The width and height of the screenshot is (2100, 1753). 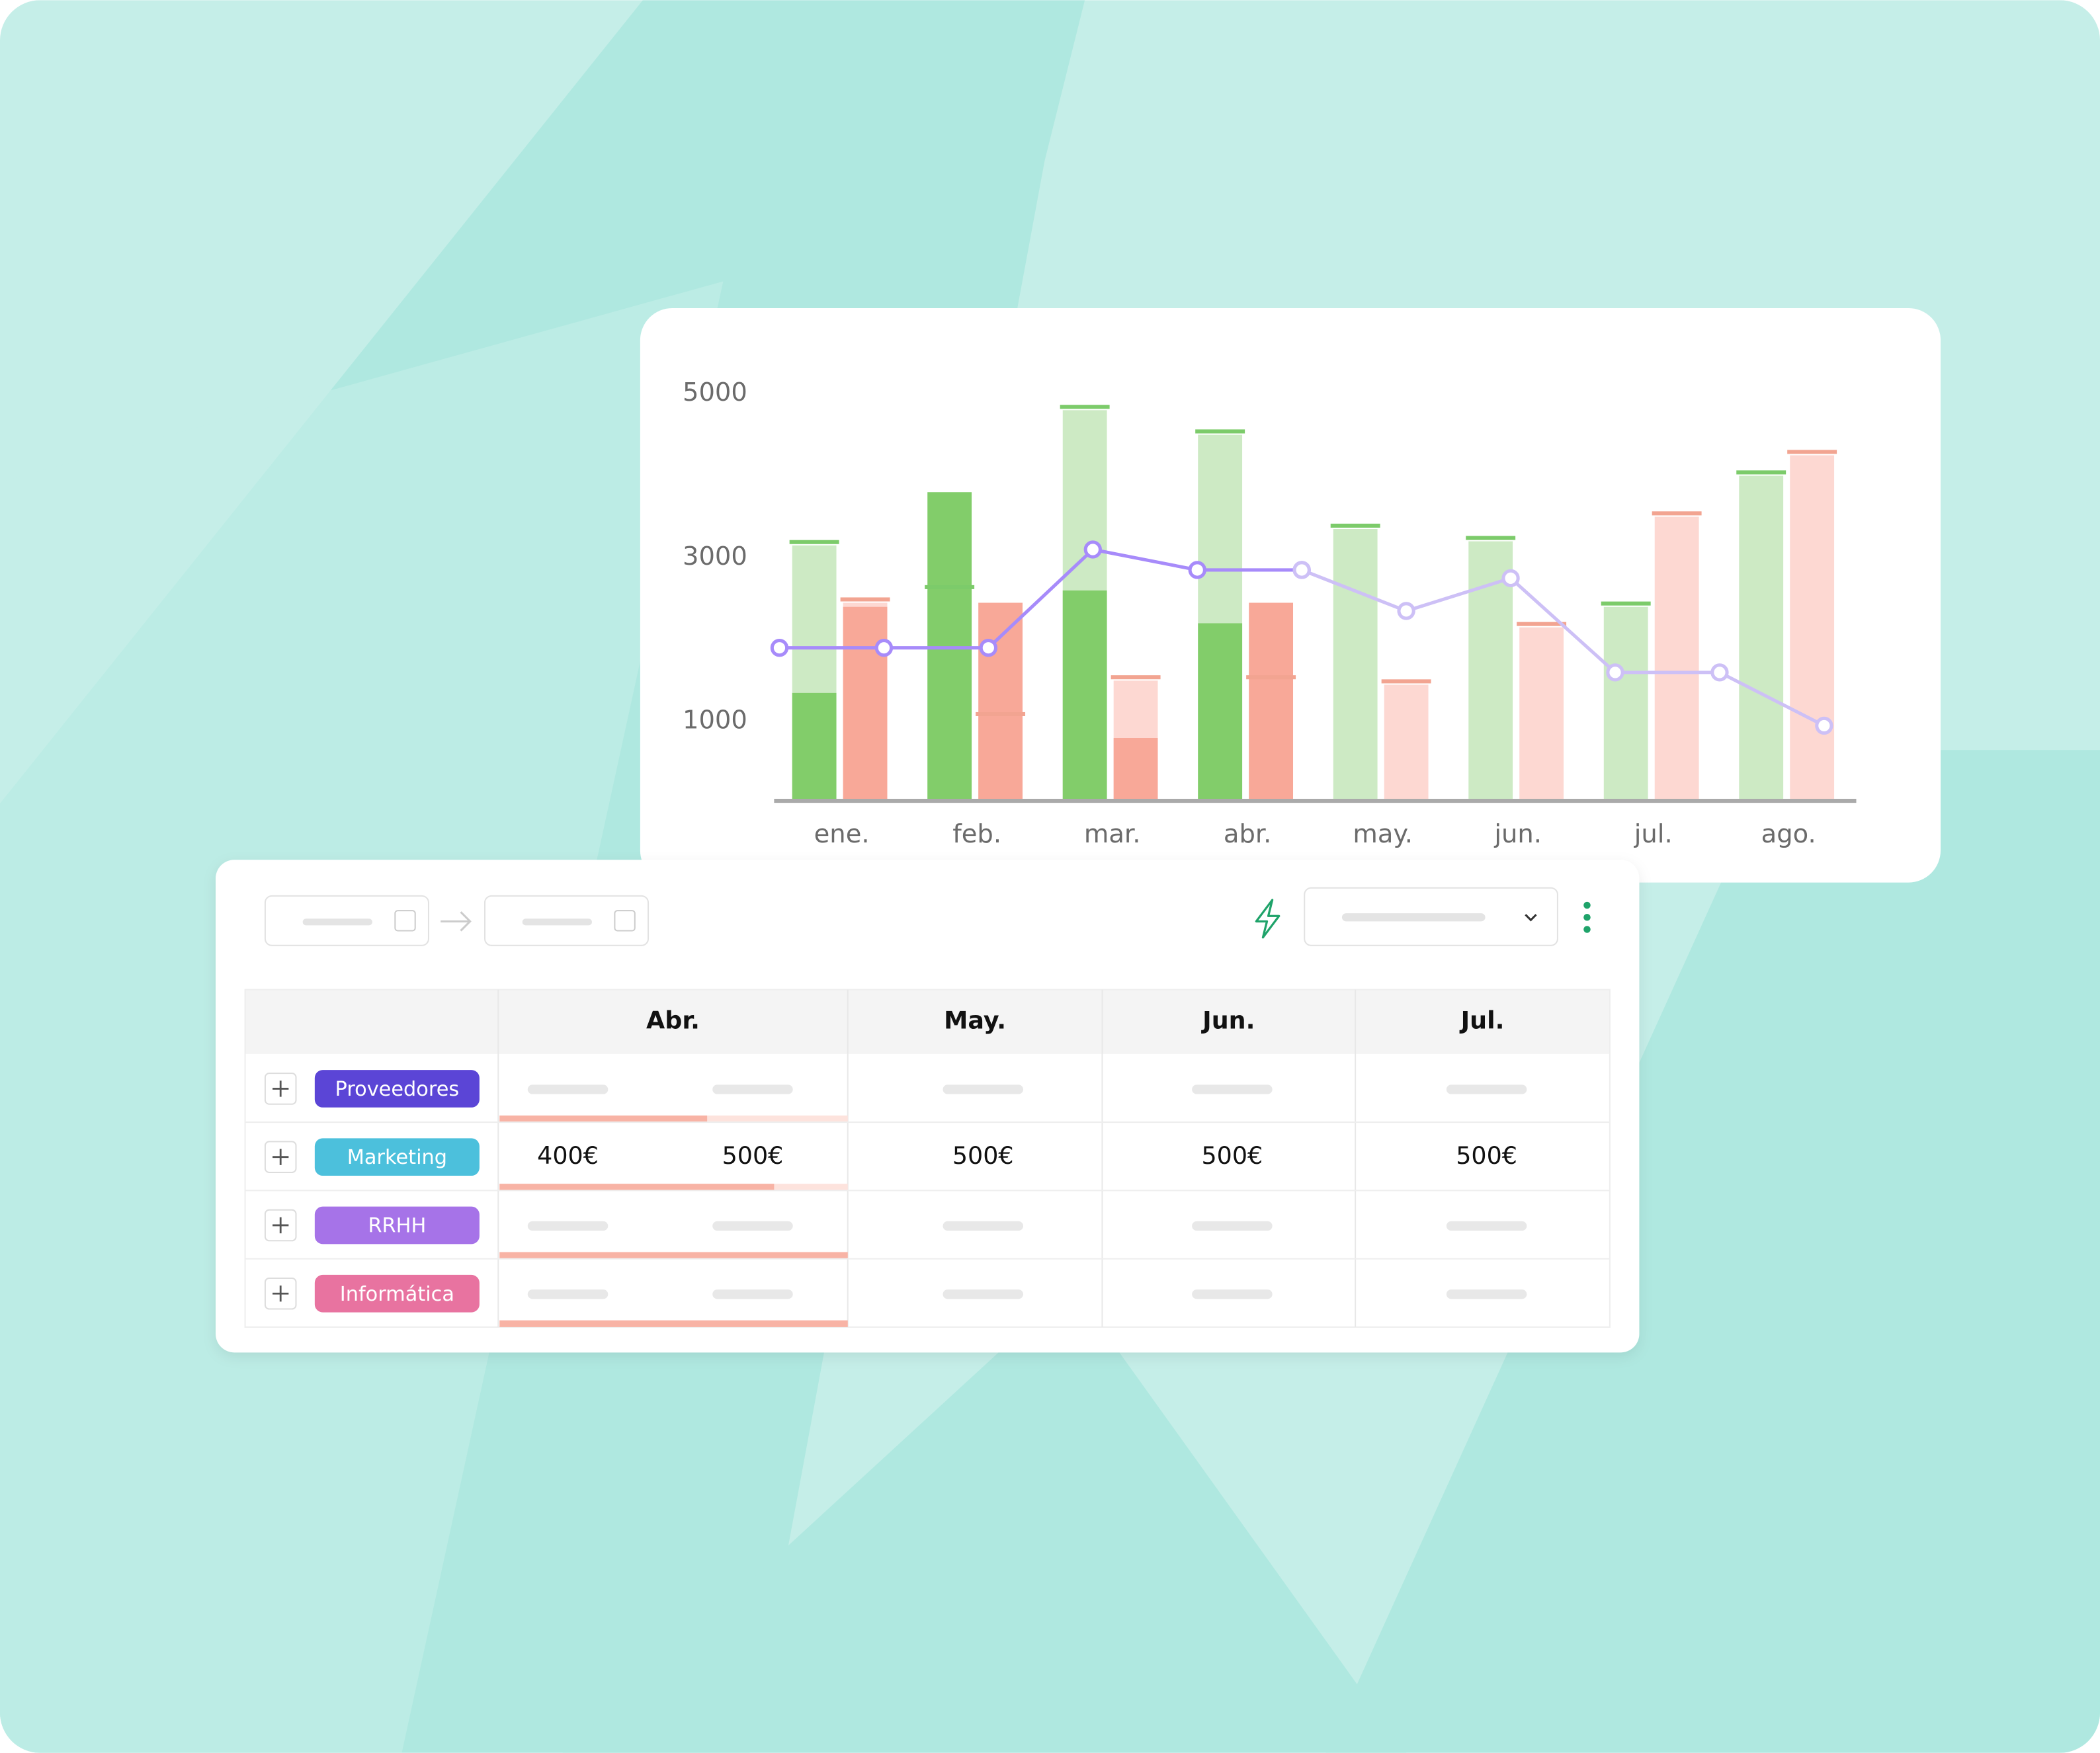 What do you see at coordinates (1788, 834) in the screenshot?
I see `x-tick-label: ago.` at bounding box center [1788, 834].